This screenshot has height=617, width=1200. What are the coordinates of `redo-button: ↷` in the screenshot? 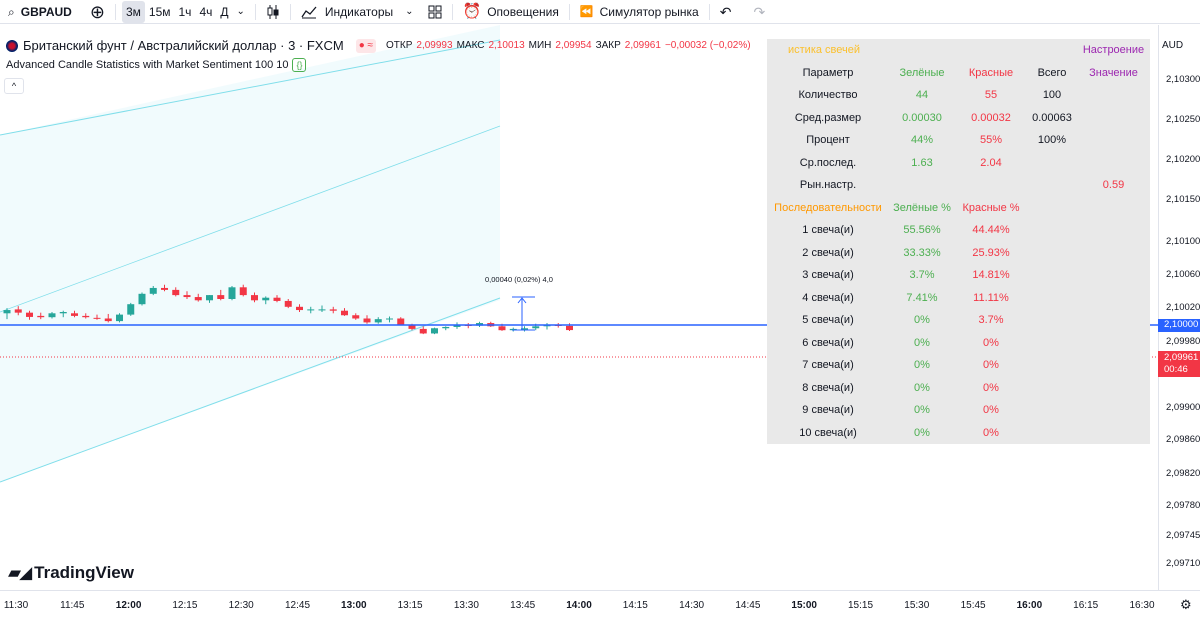 It's located at (759, 12).